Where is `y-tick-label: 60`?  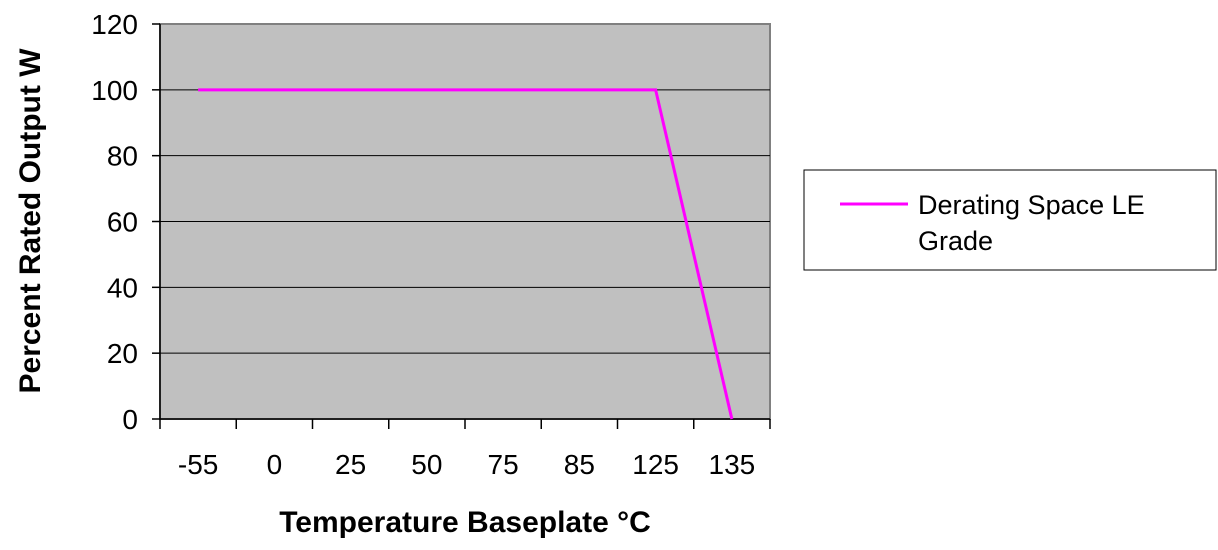 y-tick-label: 60 is located at coordinates (122, 222).